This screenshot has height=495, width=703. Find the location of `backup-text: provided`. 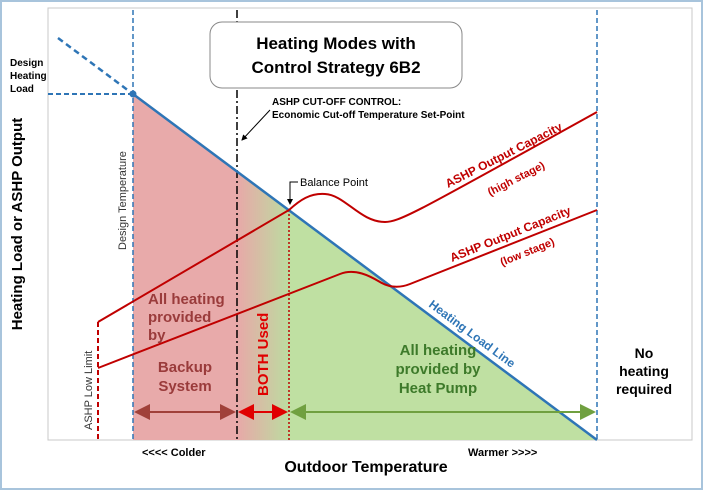

backup-text: provided is located at coordinates (179, 317).